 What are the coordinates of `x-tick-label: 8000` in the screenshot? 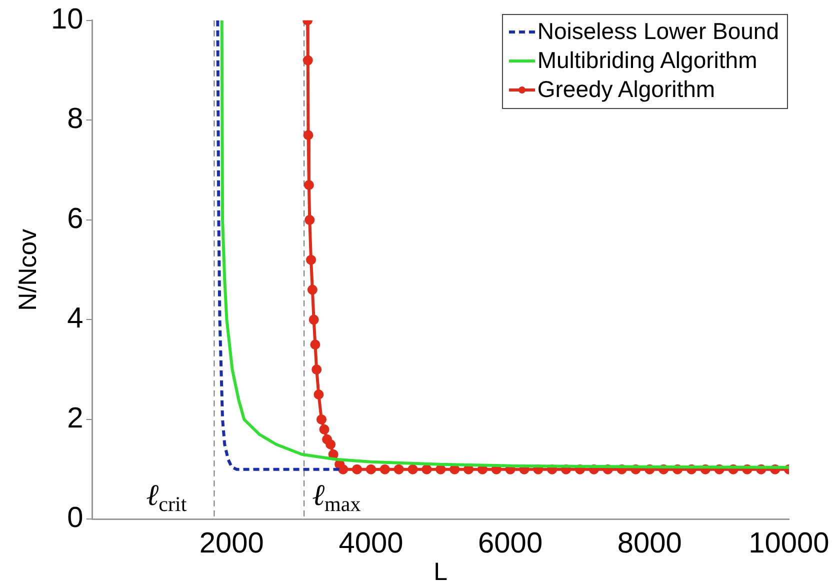 It's located at (649, 544).